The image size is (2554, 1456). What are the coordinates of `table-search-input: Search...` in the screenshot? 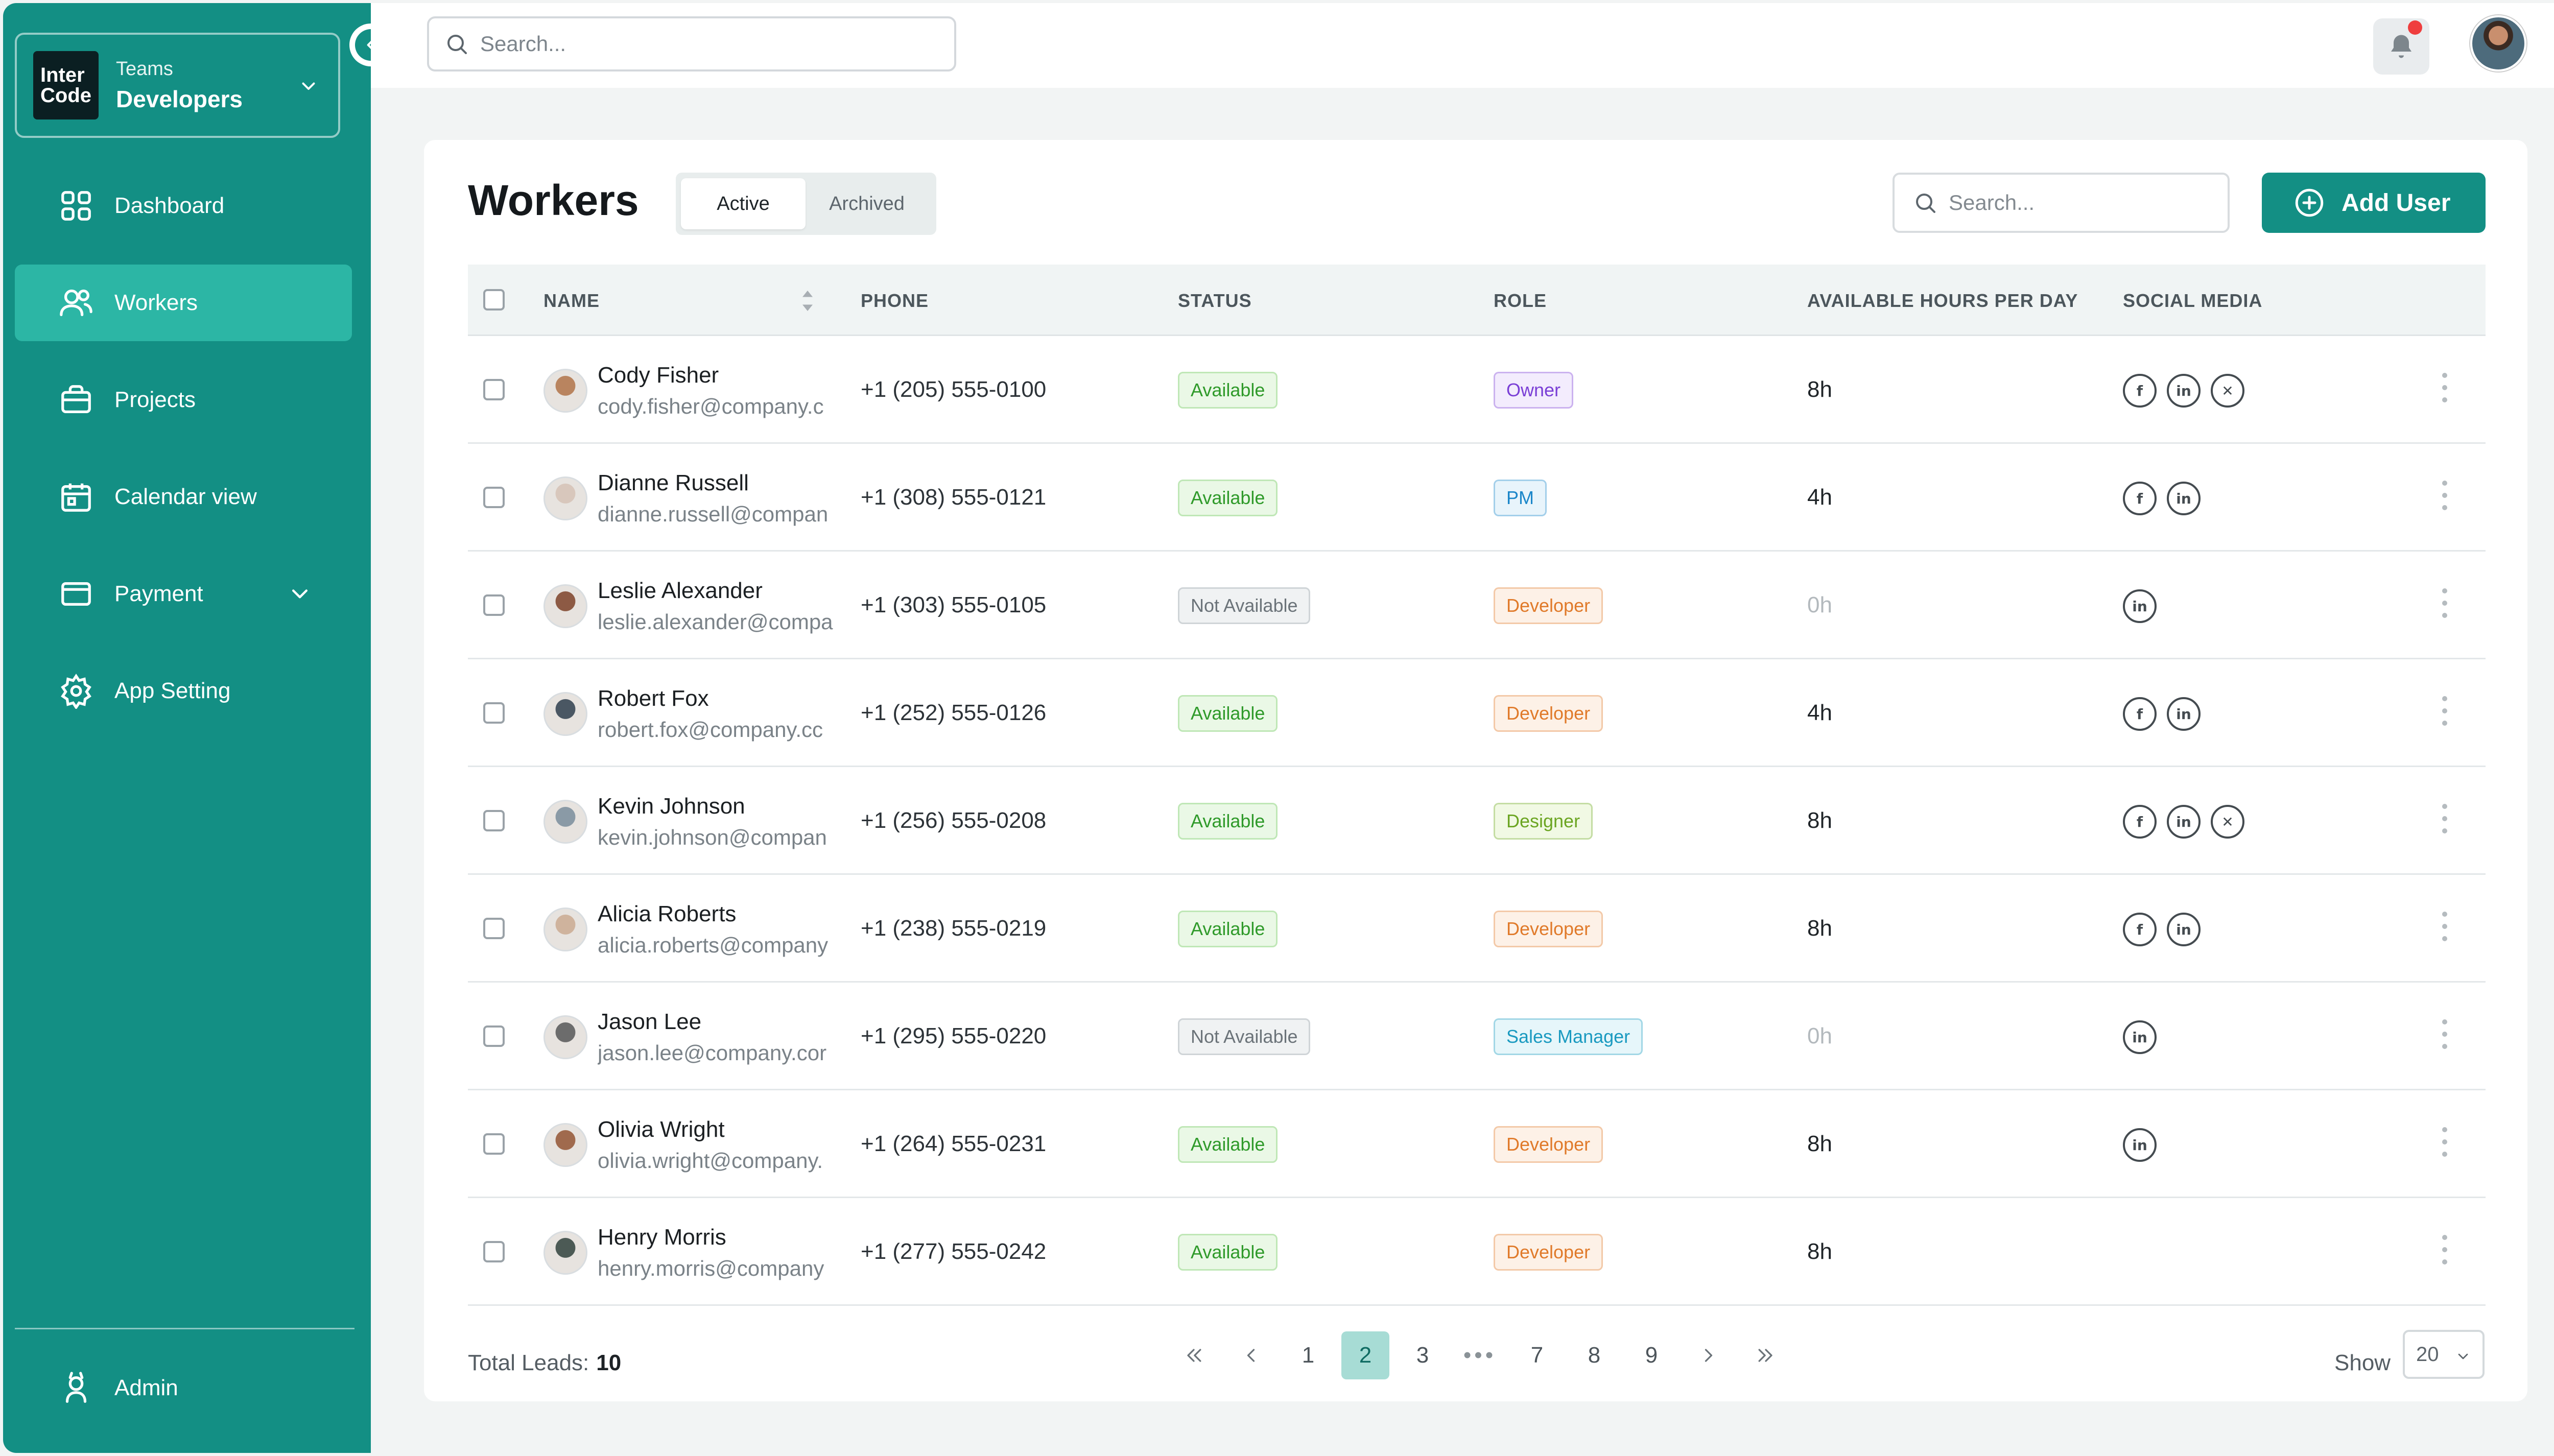 It's located at (2061, 203).